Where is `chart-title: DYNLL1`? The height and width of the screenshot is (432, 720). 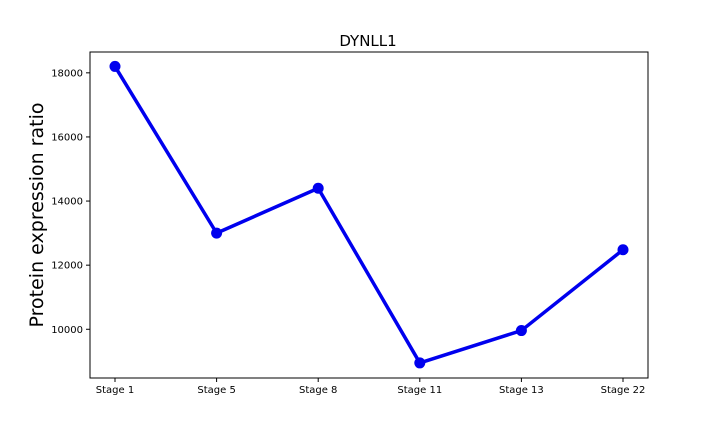
chart-title: DYNLL1 is located at coordinates (367, 41).